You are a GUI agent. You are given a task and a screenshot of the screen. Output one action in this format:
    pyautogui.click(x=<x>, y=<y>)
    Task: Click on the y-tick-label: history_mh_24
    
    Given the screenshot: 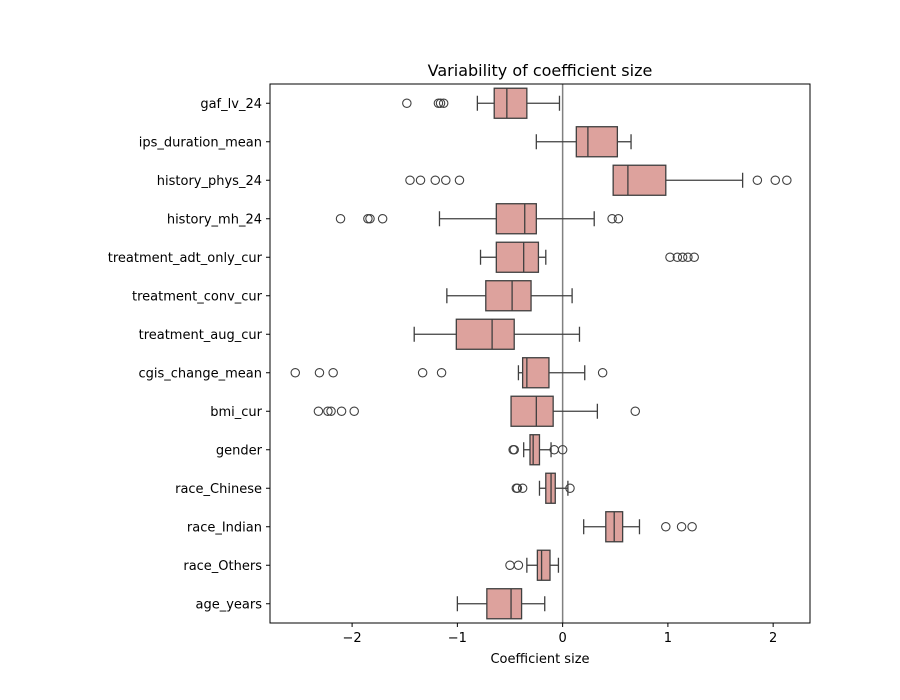 What is the action you would take?
    pyautogui.click(x=214, y=219)
    